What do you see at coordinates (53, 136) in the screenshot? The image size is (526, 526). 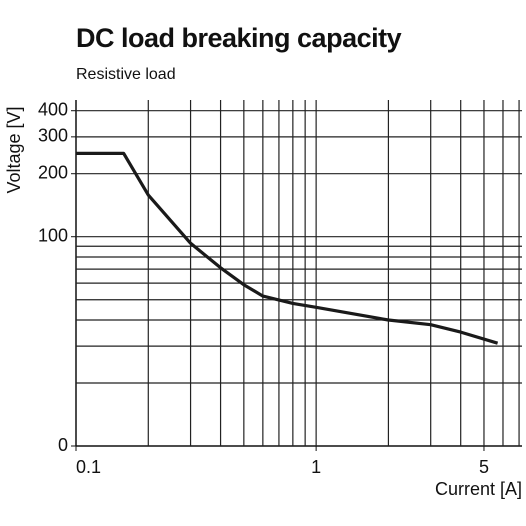 I see `y-tick-label: 300` at bounding box center [53, 136].